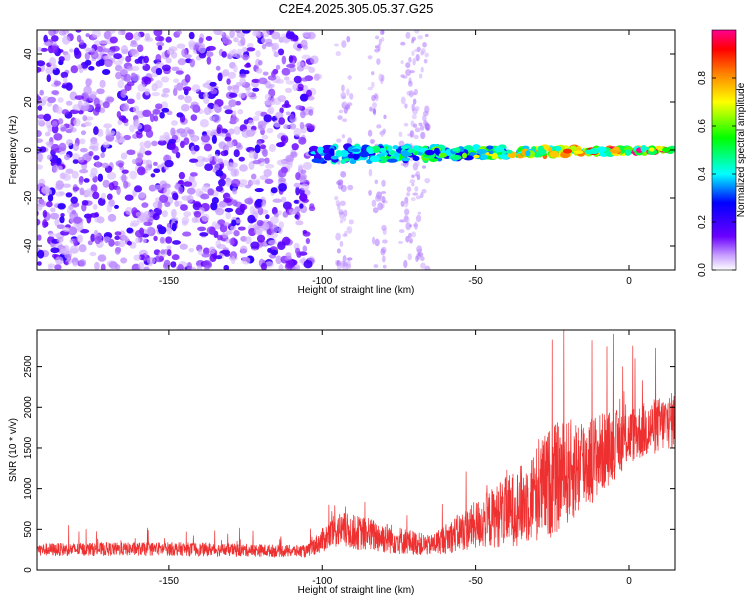  Describe the element at coordinates (702, 78) in the screenshot. I see `colorbar-tick-label: 0.8` at that location.